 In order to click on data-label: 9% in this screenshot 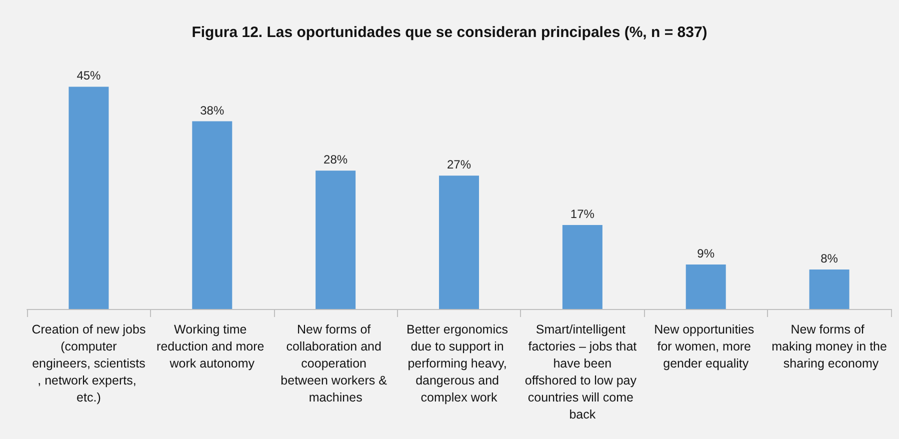, I will do `click(706, 253)`.